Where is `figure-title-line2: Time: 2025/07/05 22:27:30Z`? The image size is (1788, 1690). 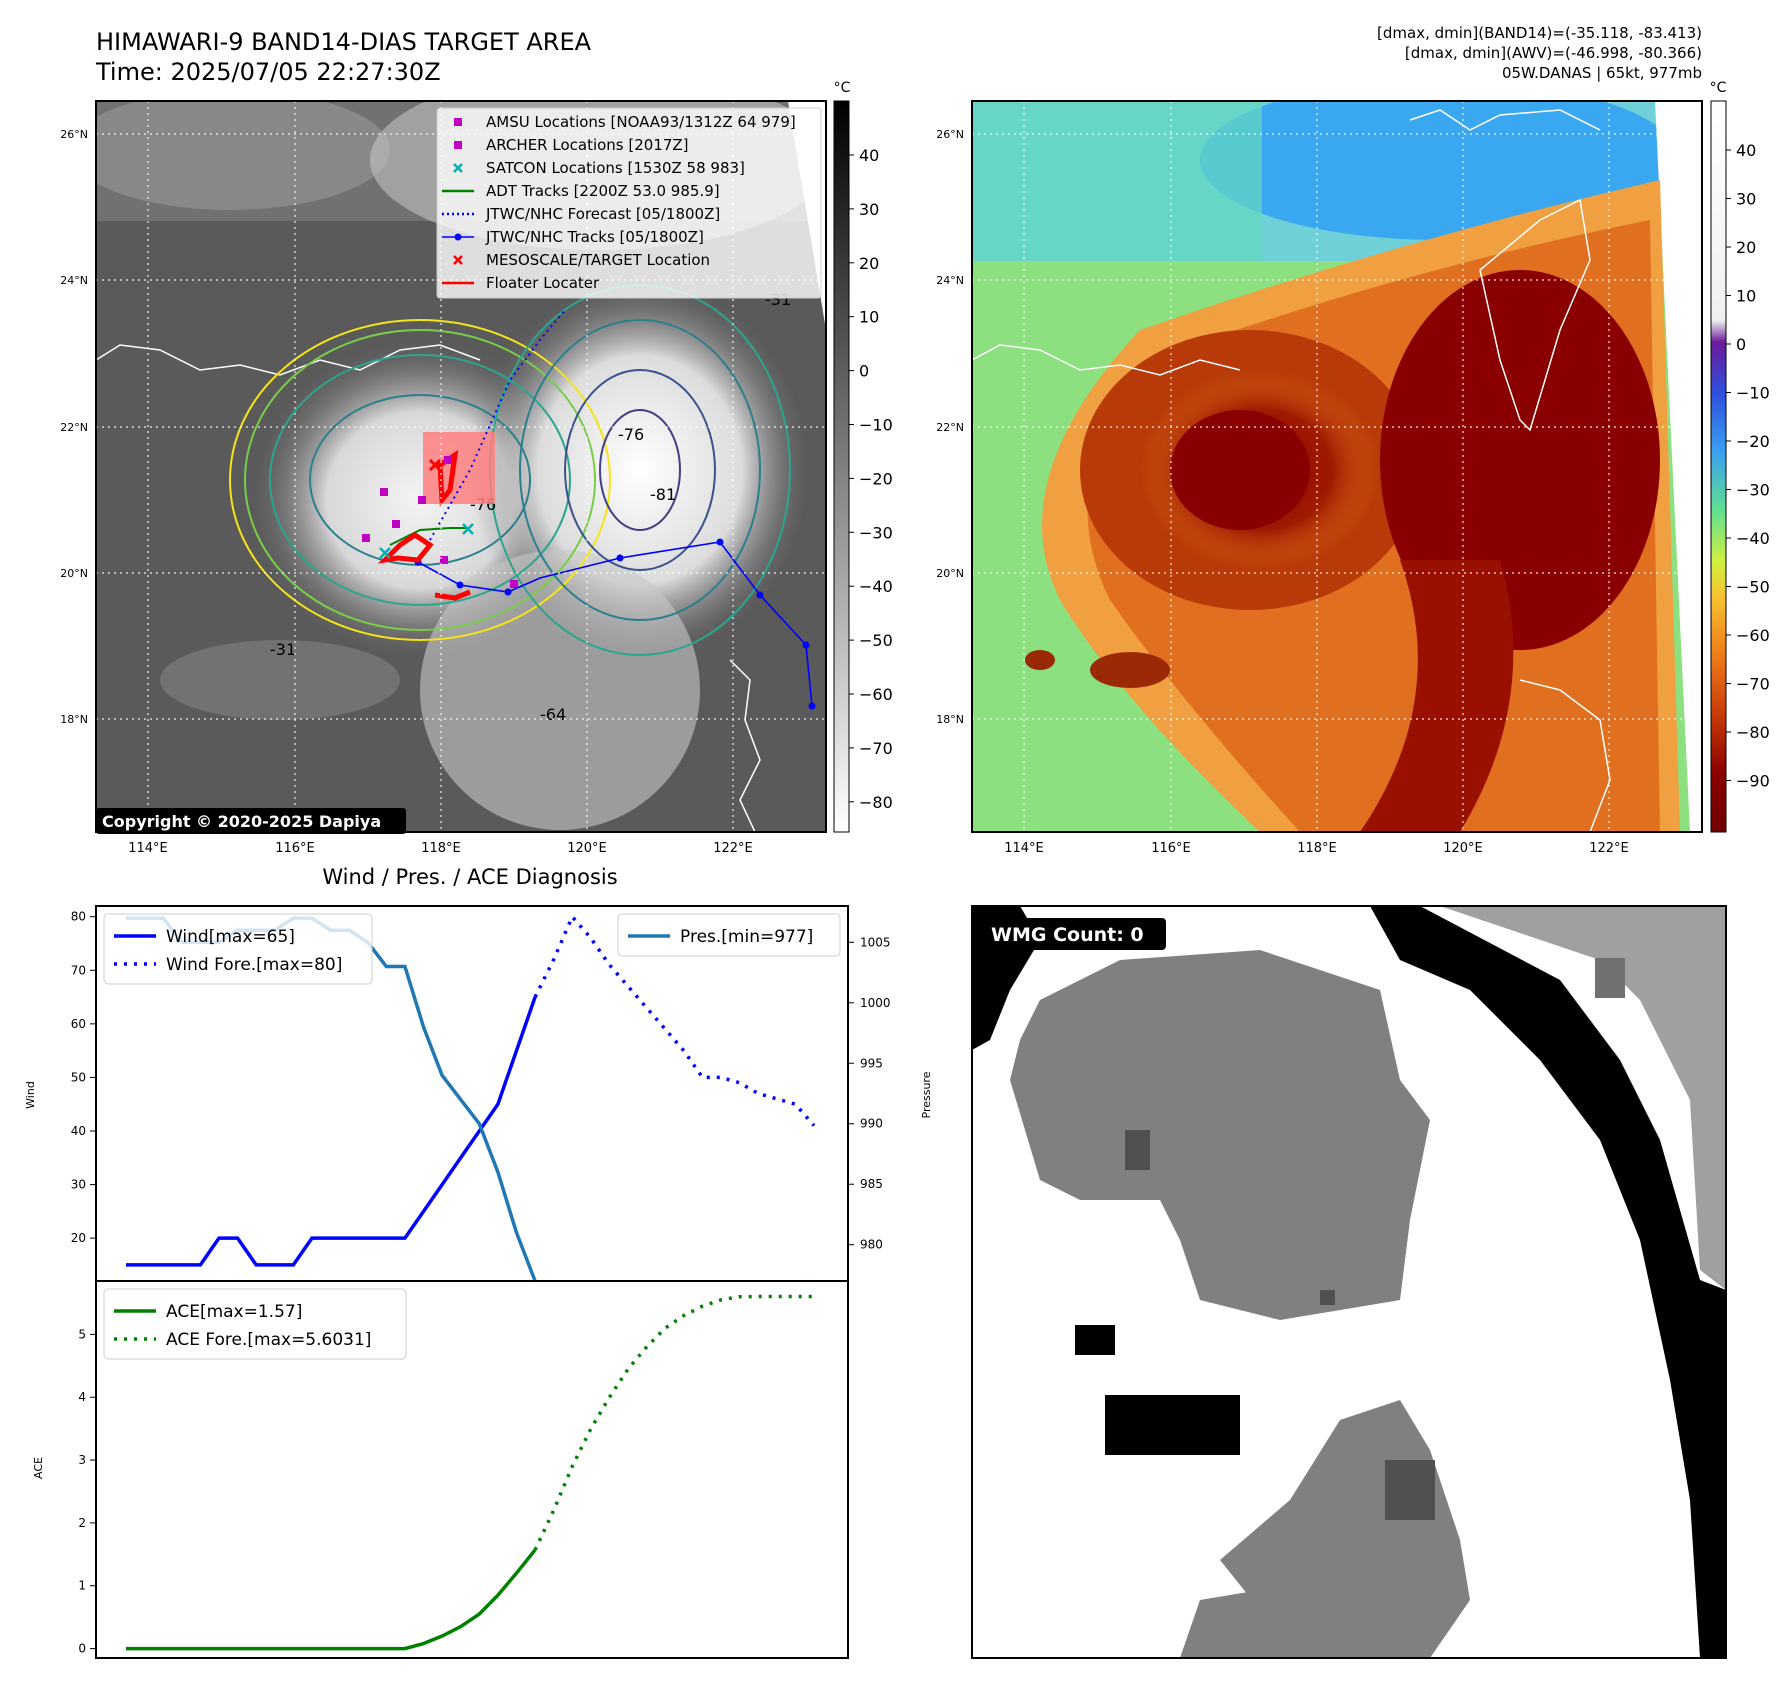
figure-title-line2: Time: 2025/07/05 22:27:30Z is located at coordinates (268, 72).